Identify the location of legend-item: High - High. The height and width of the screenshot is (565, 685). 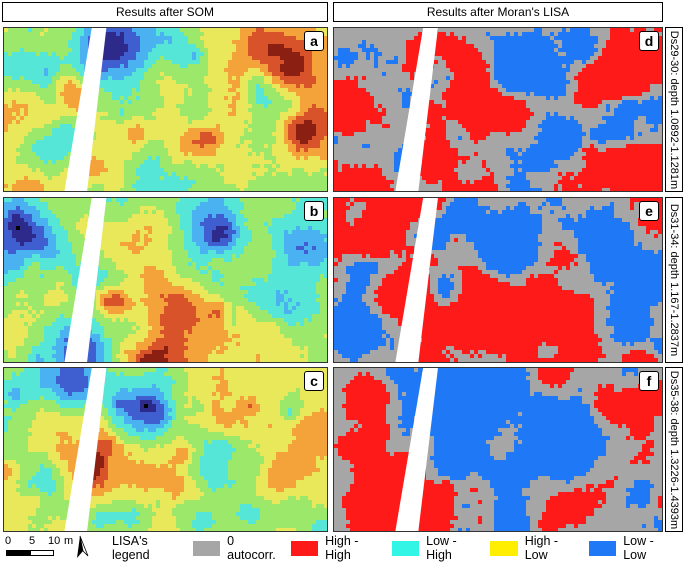
(336, 548).